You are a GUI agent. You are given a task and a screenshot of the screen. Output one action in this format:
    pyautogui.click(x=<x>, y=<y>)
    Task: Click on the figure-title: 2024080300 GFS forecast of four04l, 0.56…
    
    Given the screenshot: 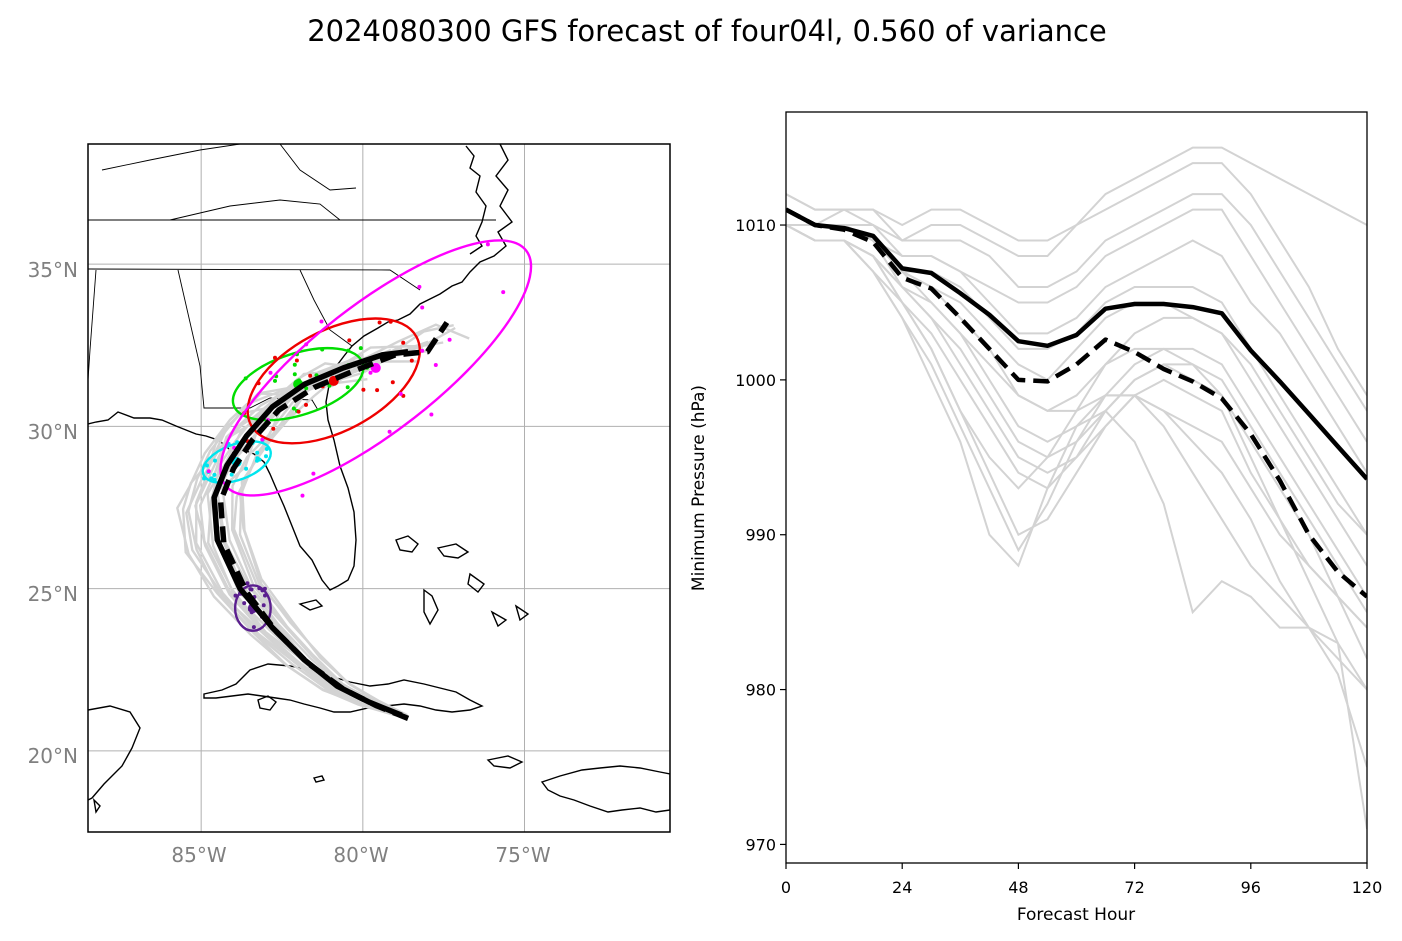 What is the action you would take?
    pyautogui.click(x=707, y=31)
    